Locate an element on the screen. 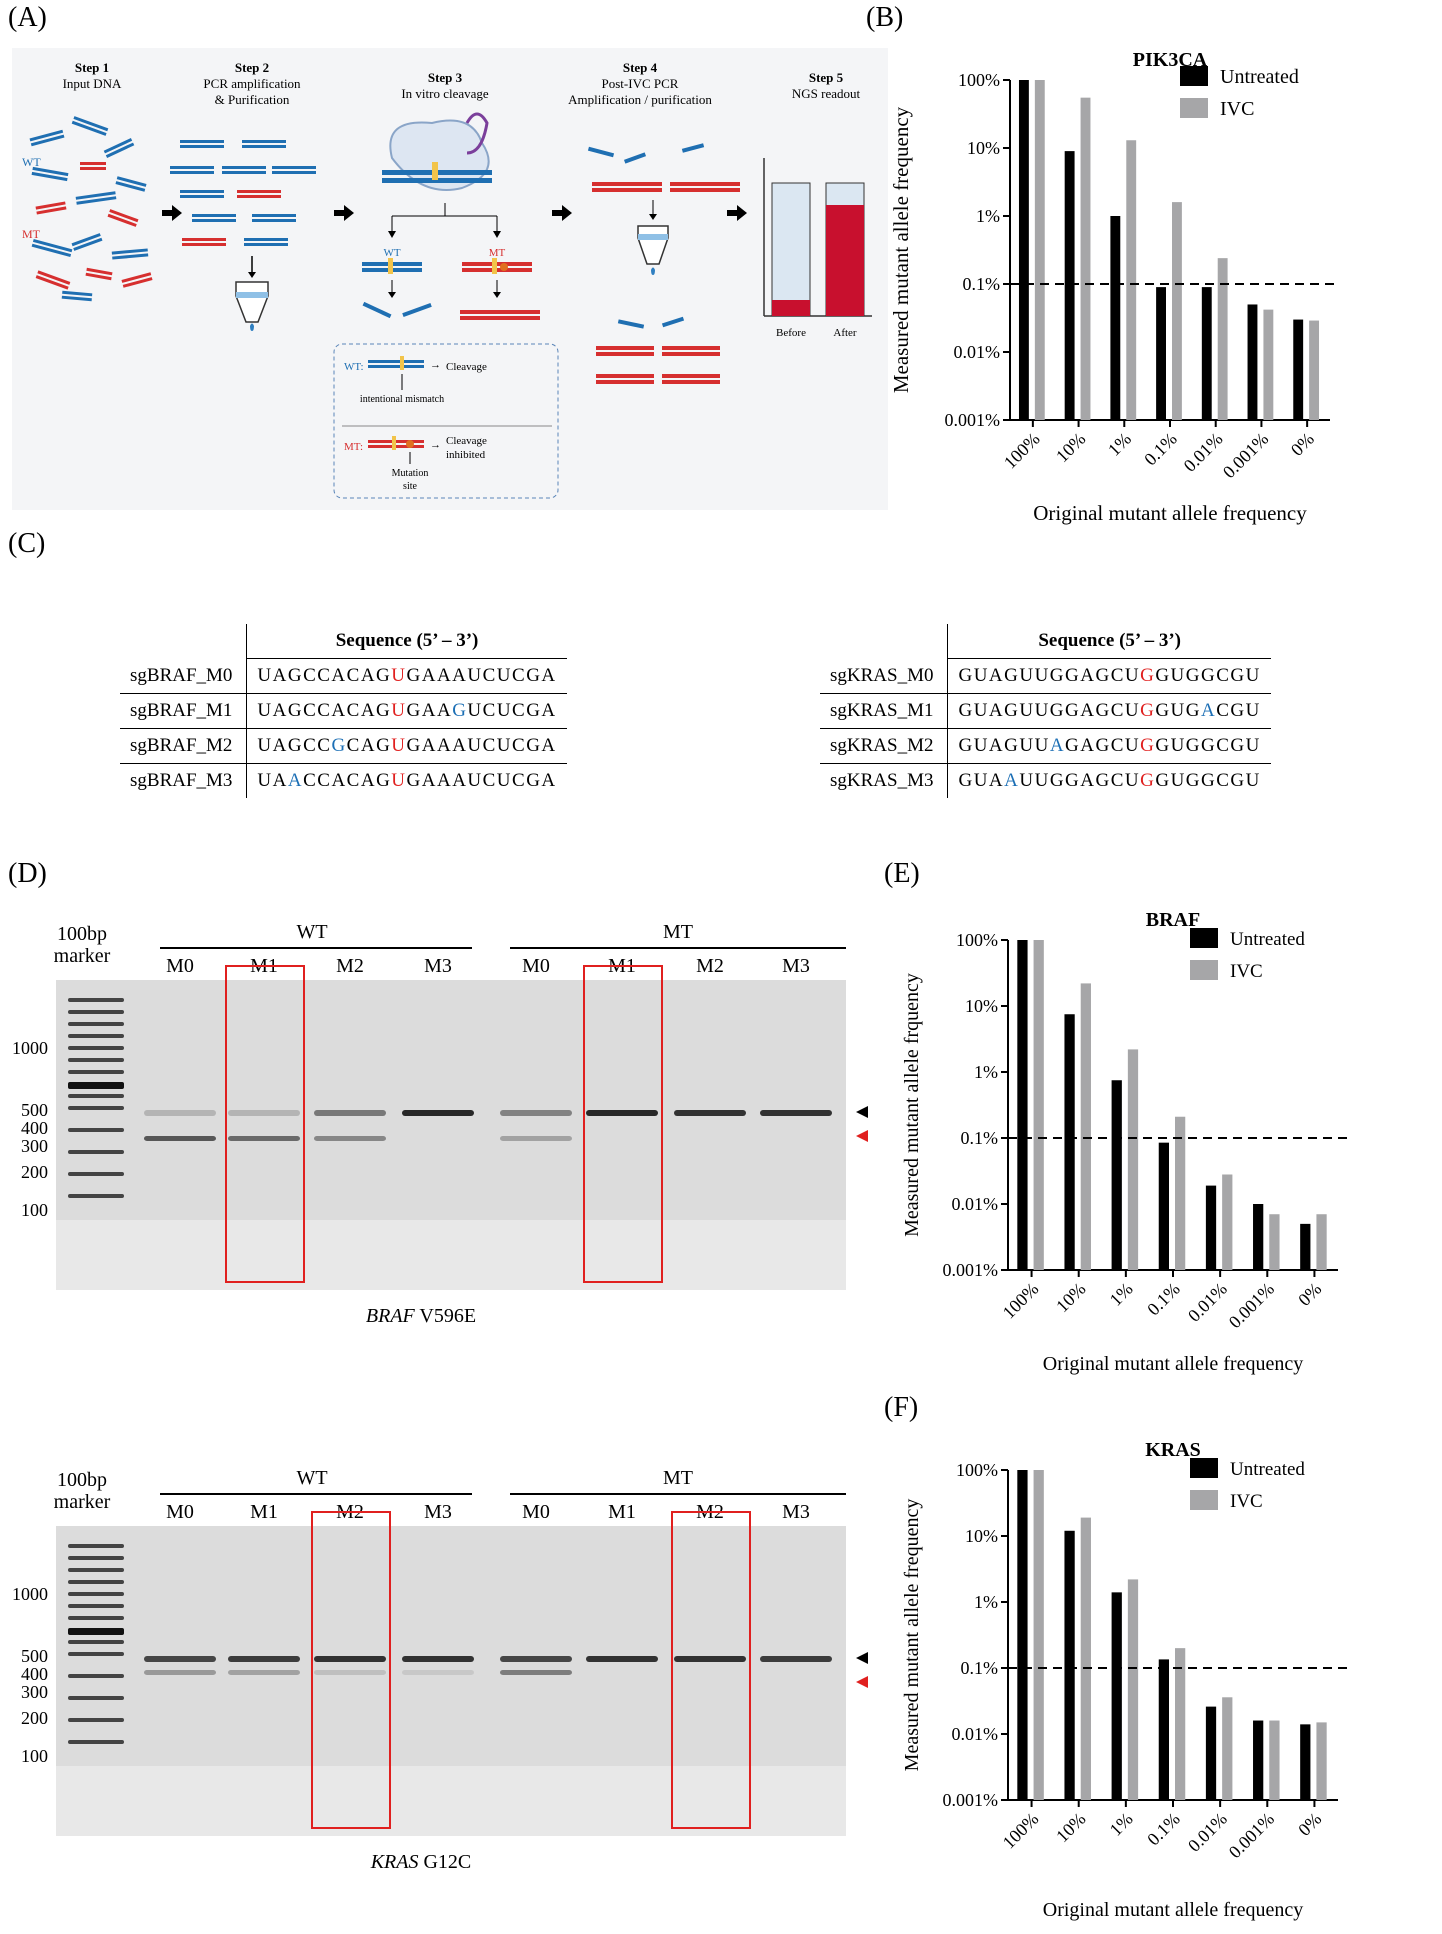 The height and width of the screenshot is (1934, 1442). sequence-segment: GUGGCGU is located at coordinates (1208, 780).